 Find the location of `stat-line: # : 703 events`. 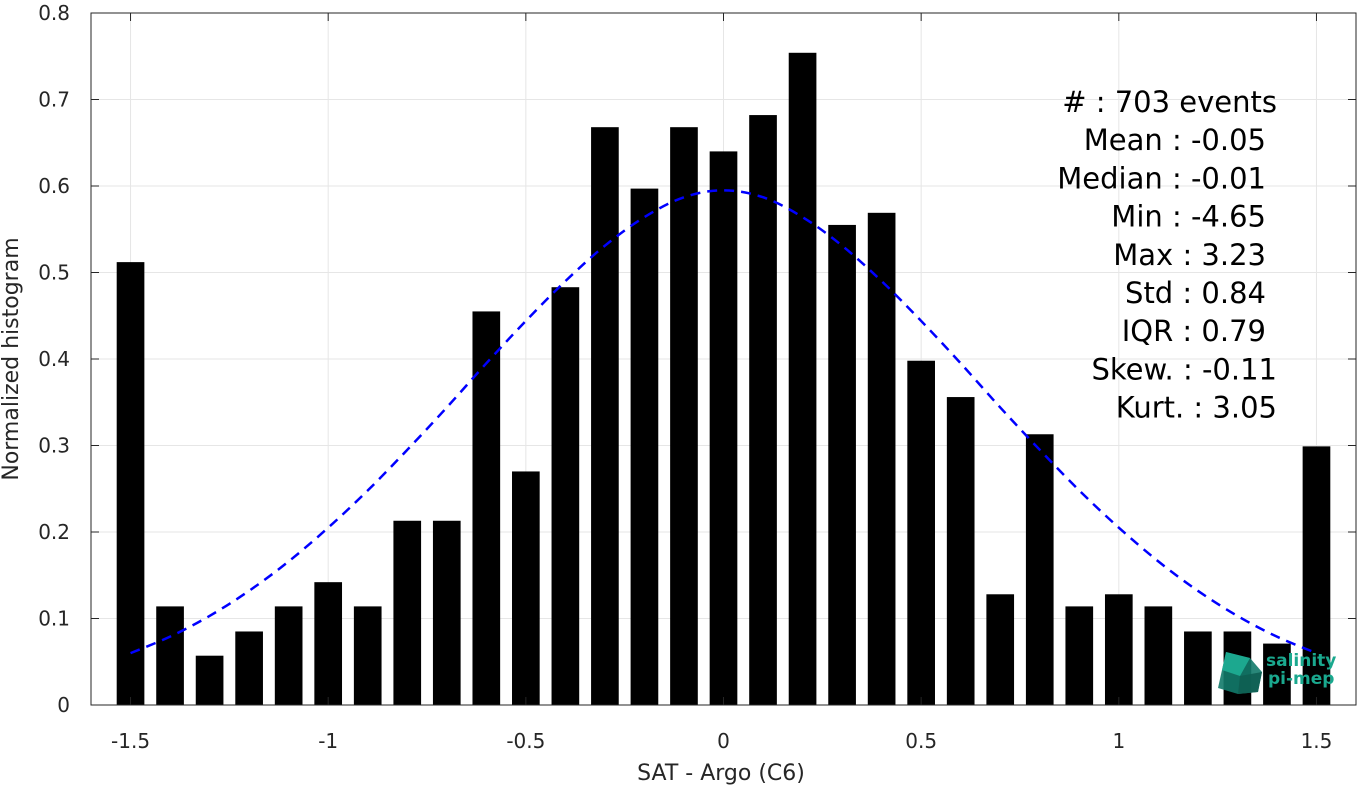

stat-line: # : 703 events is located at coordinates (1169, 102).